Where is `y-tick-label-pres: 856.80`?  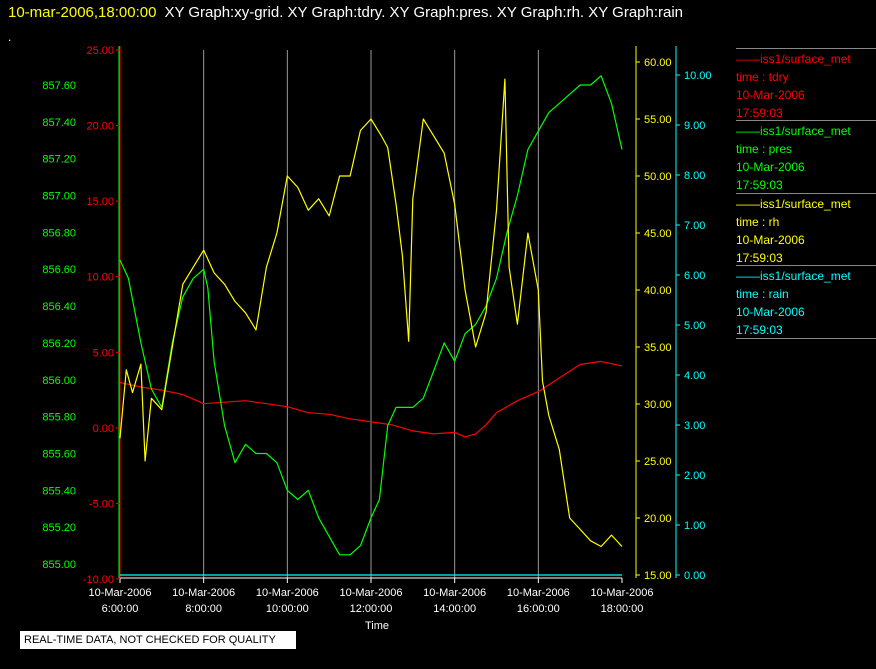
y-tick-label-pres: 856.80 is located at coordinates (59, 233).